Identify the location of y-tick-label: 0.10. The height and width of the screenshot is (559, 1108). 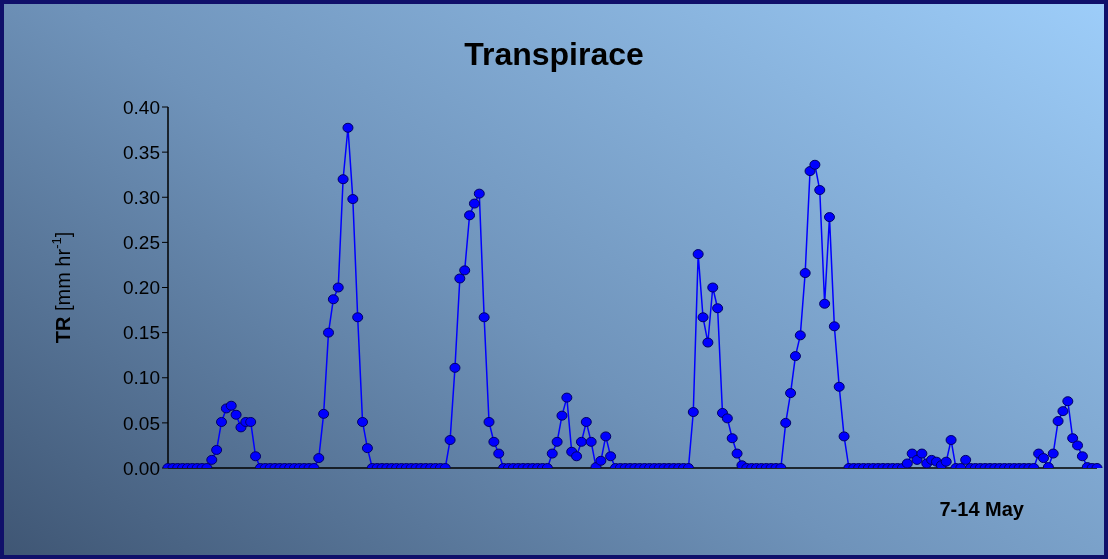
(141, 378).